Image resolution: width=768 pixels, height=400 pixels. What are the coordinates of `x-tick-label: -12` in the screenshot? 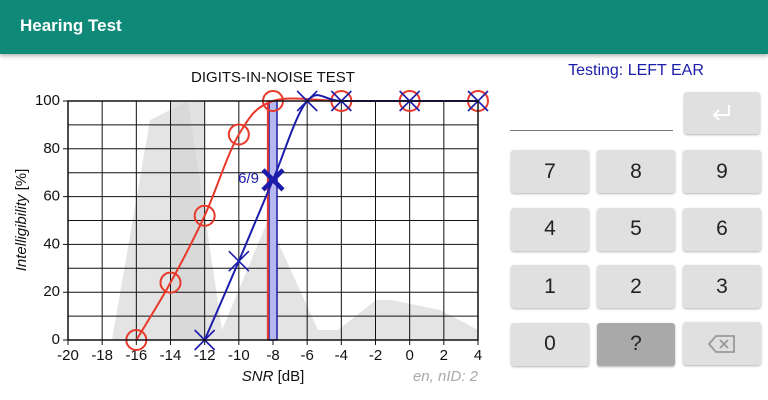 It's located at (205, 355).